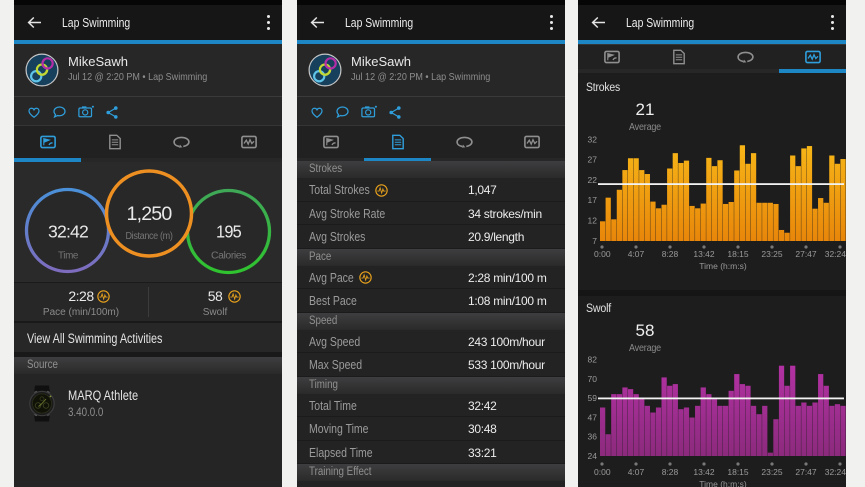  Describe the element at coordinates (593, 398) in the screenshot. I see `svg-text: 59` at that location.